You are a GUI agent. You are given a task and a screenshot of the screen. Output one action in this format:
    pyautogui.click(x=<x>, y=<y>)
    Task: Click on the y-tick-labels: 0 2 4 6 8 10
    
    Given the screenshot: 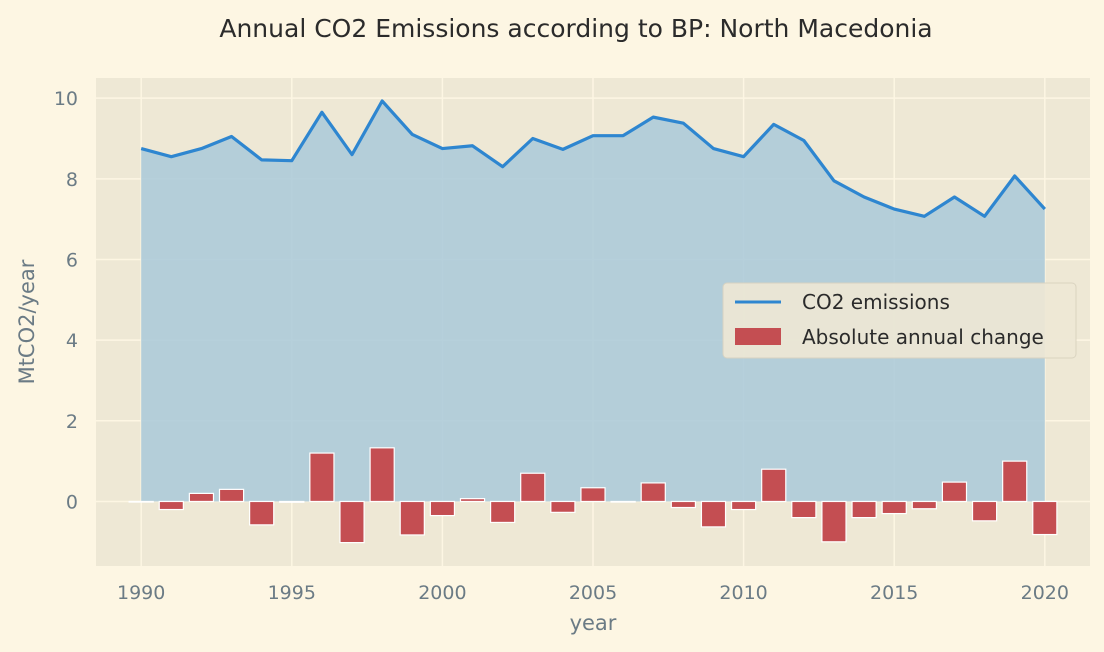 What is the action you would take?
    pyautogui.click(x=66, y=300)
    